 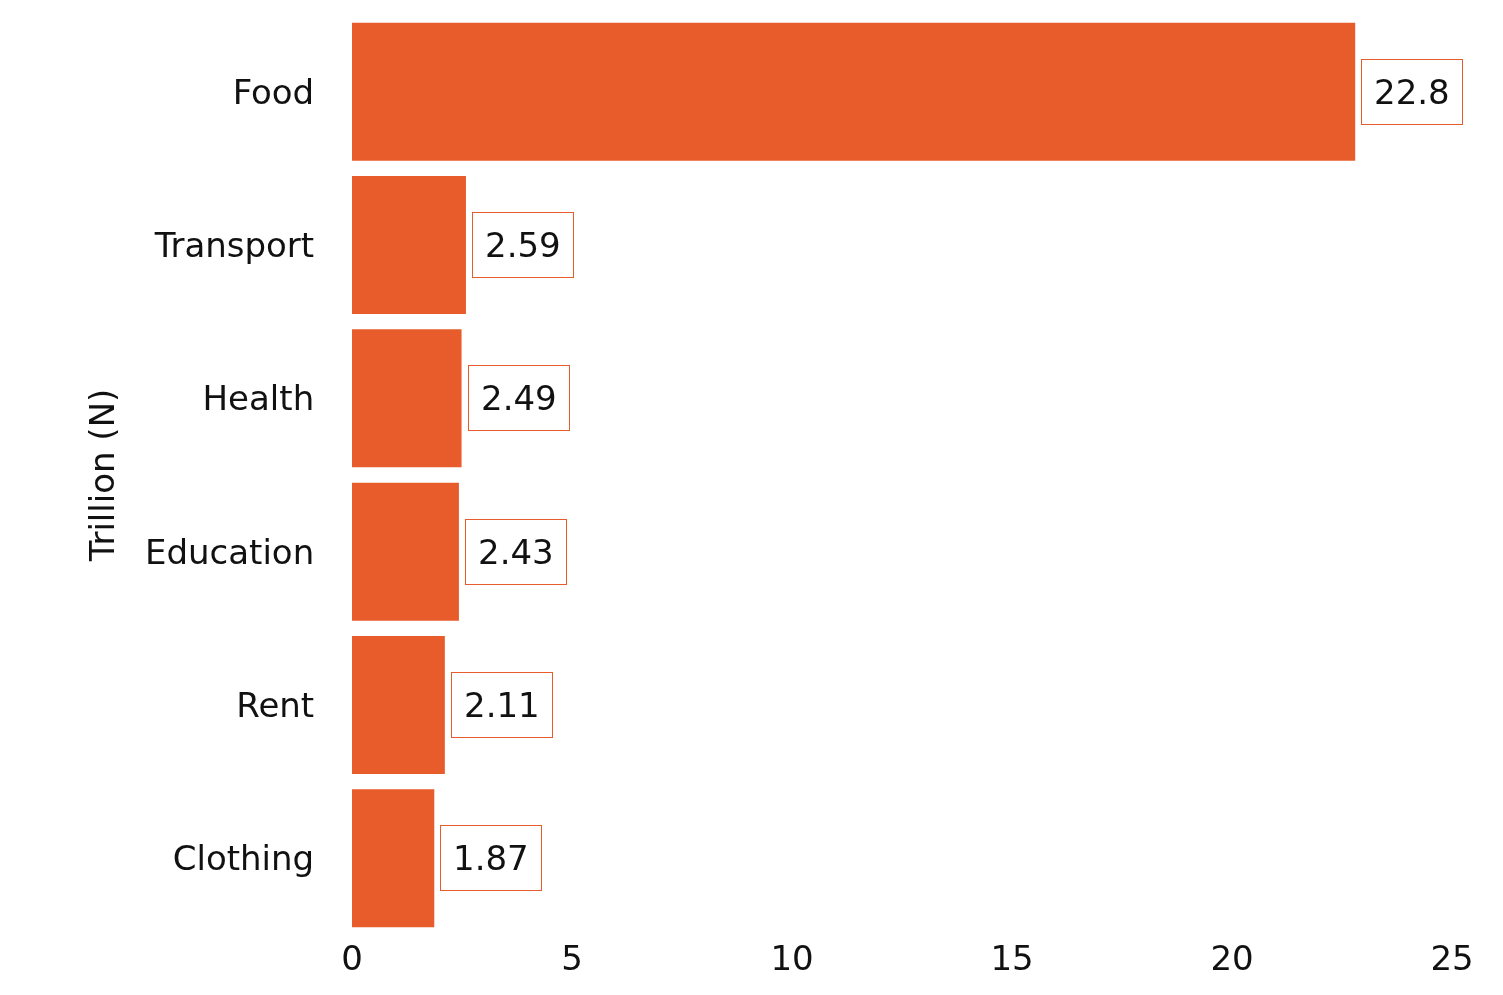 What do you see at coordinates (491, 858) in the screenshot?
I see `data-label: 1.87` at bounding box center [491, 858].